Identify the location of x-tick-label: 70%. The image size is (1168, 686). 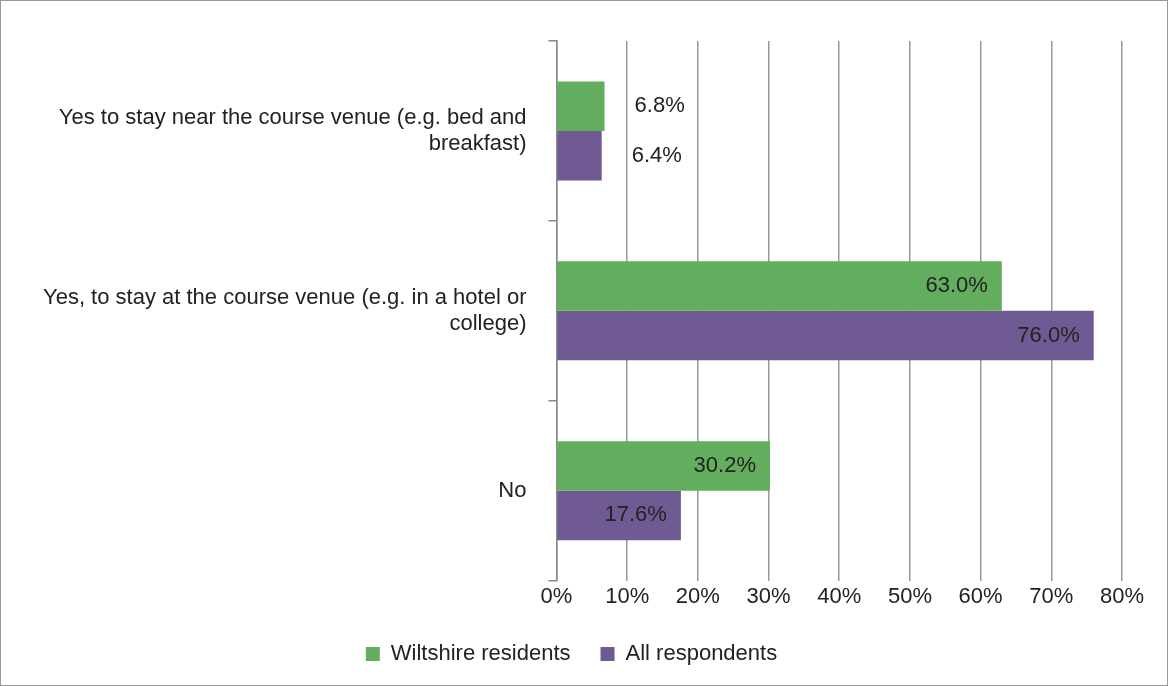
(1051, 595).